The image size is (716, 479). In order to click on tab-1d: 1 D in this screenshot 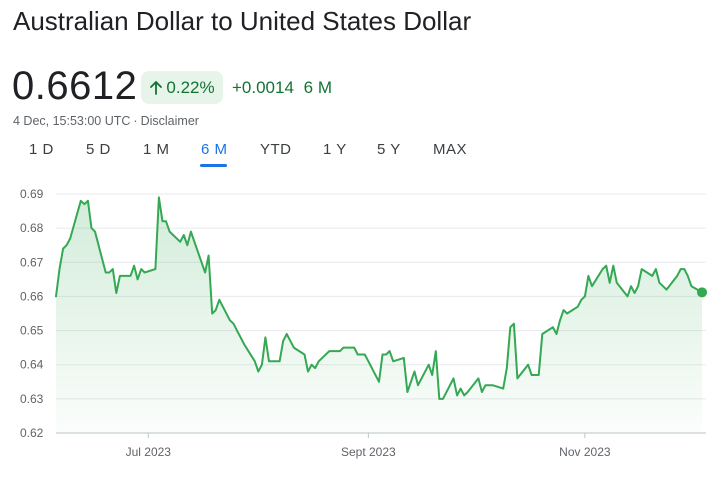, I will do `click(41, 149)`.